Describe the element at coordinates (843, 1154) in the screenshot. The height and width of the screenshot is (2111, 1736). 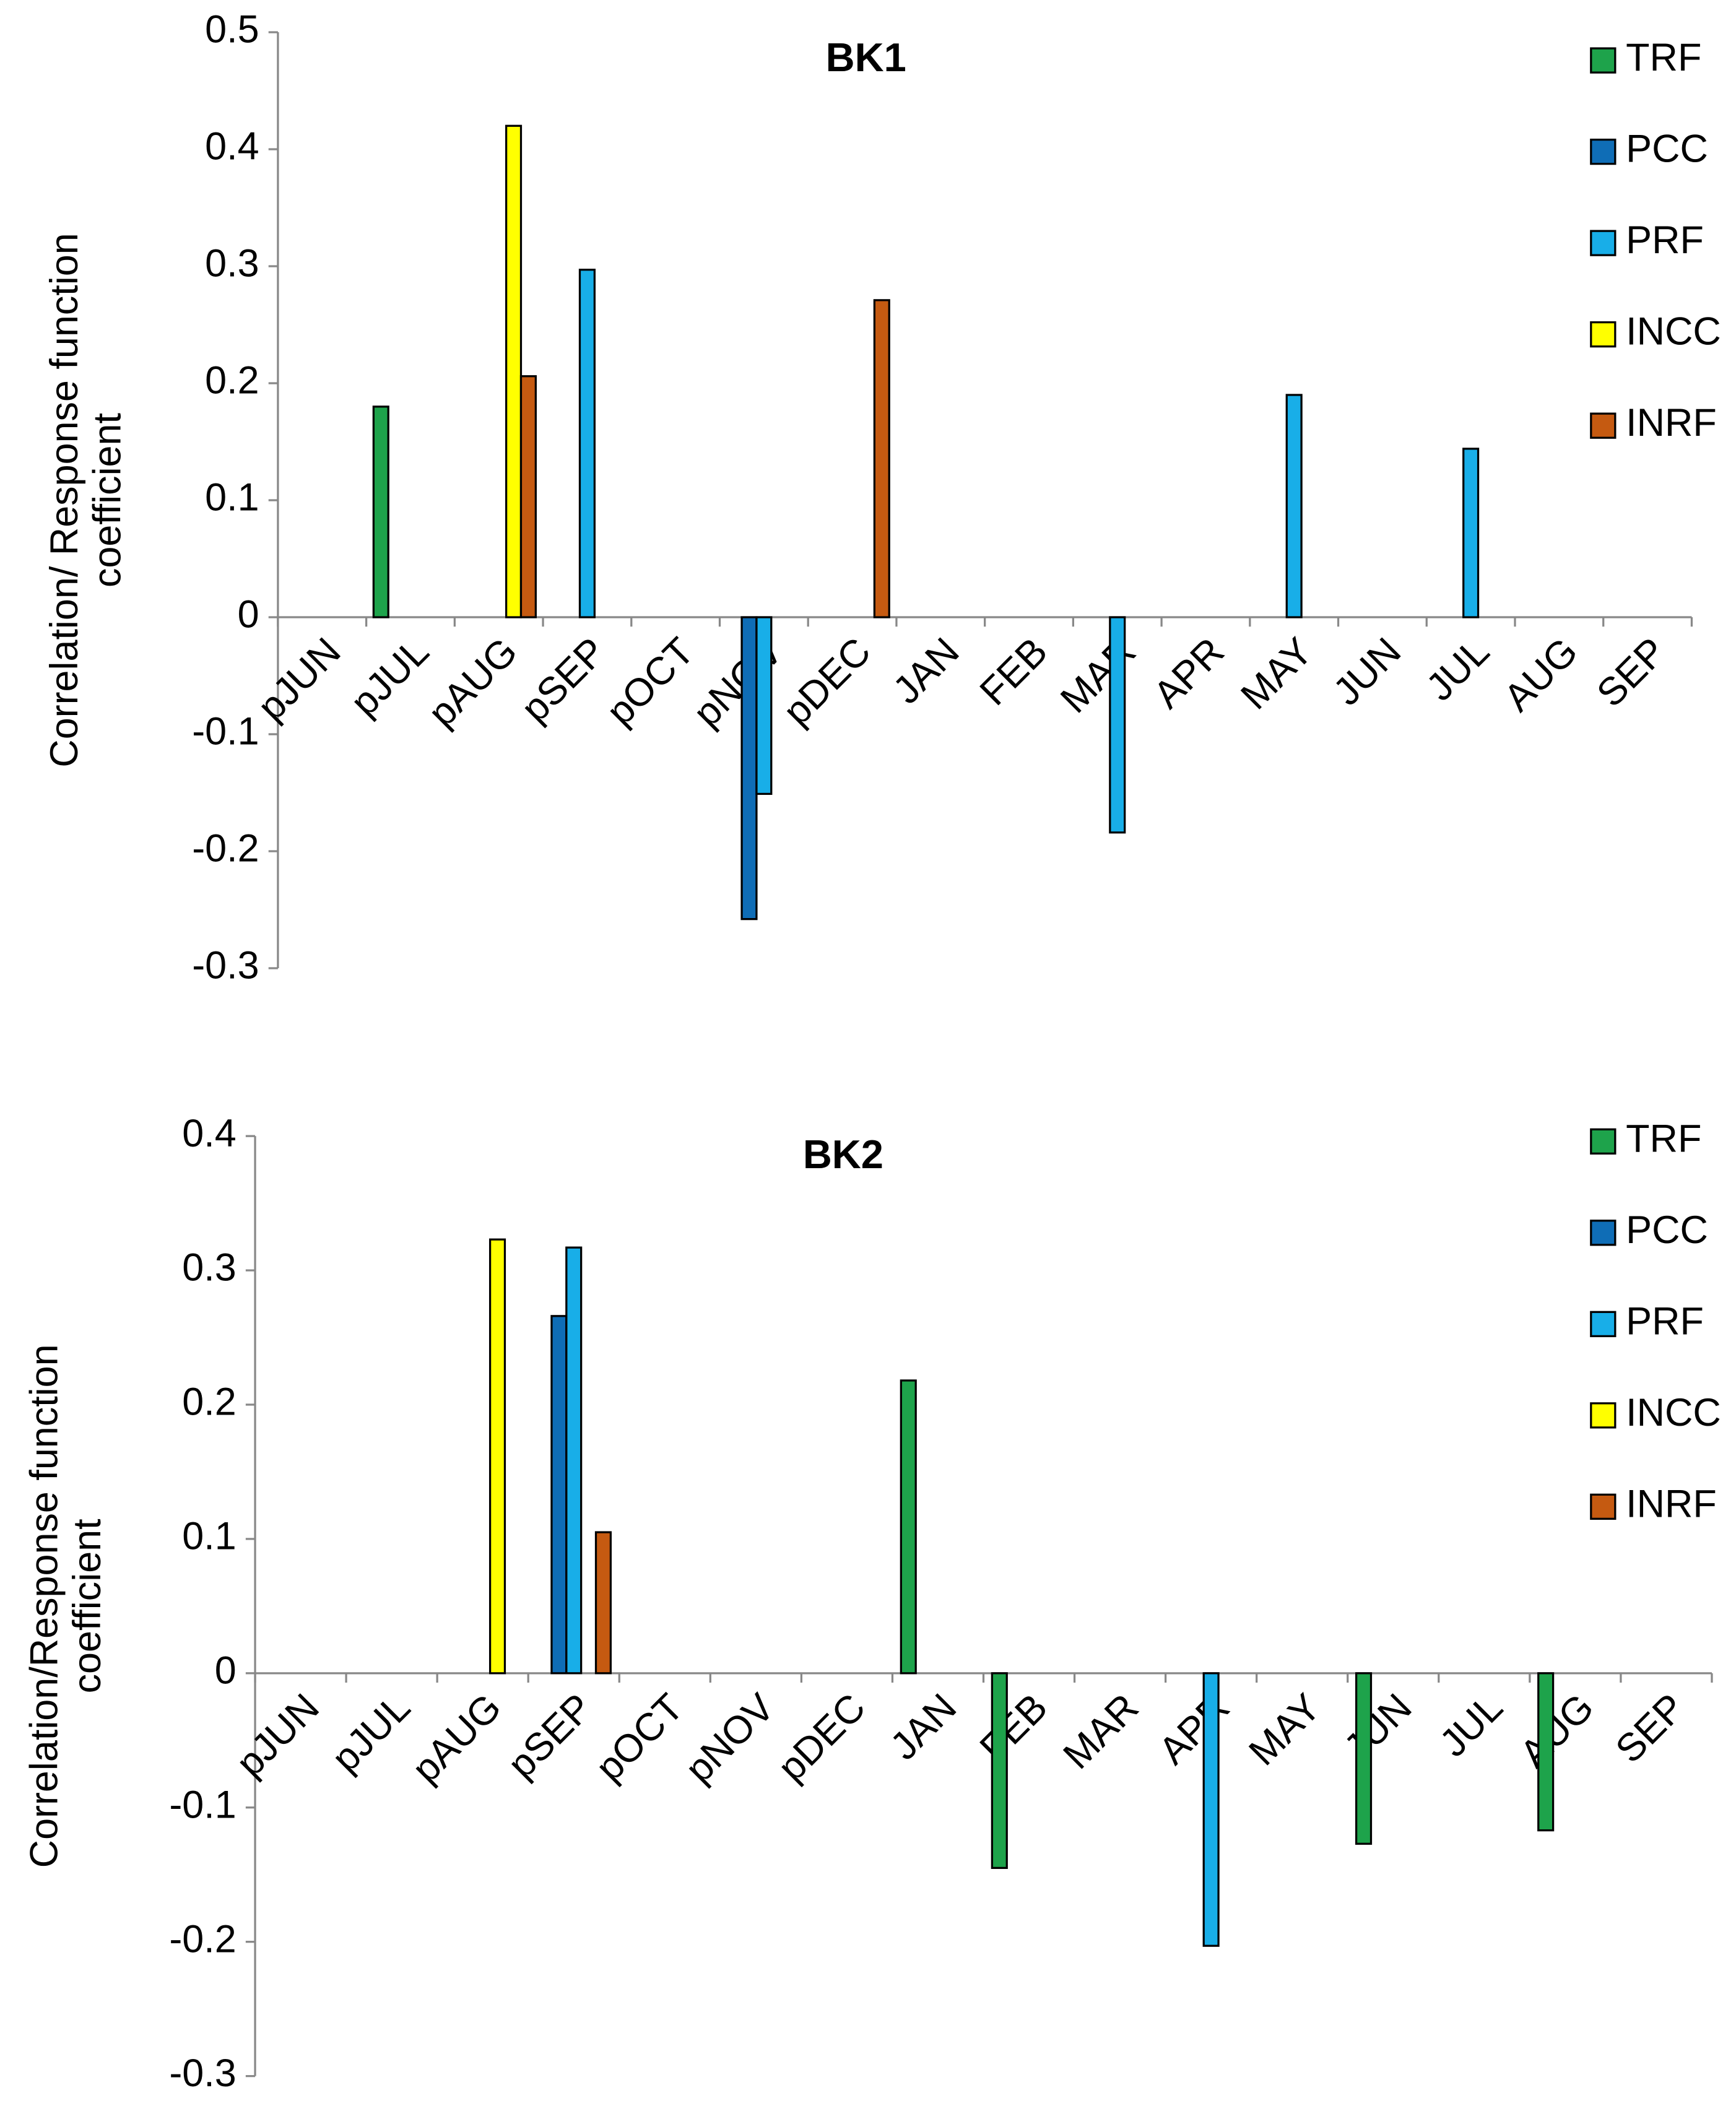
I see `chart-title: BK2` at that location.